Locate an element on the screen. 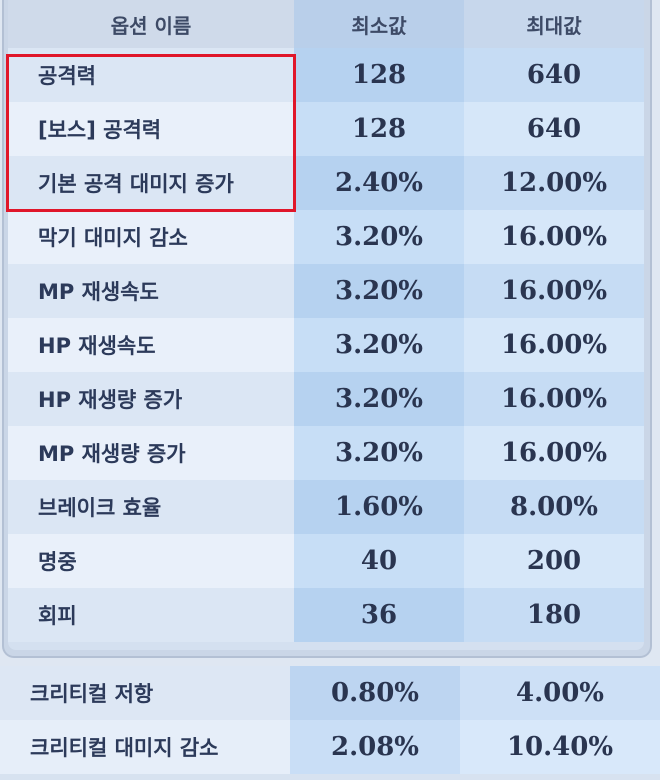  option-max: 8.00% is located at coordinates (554, 507).